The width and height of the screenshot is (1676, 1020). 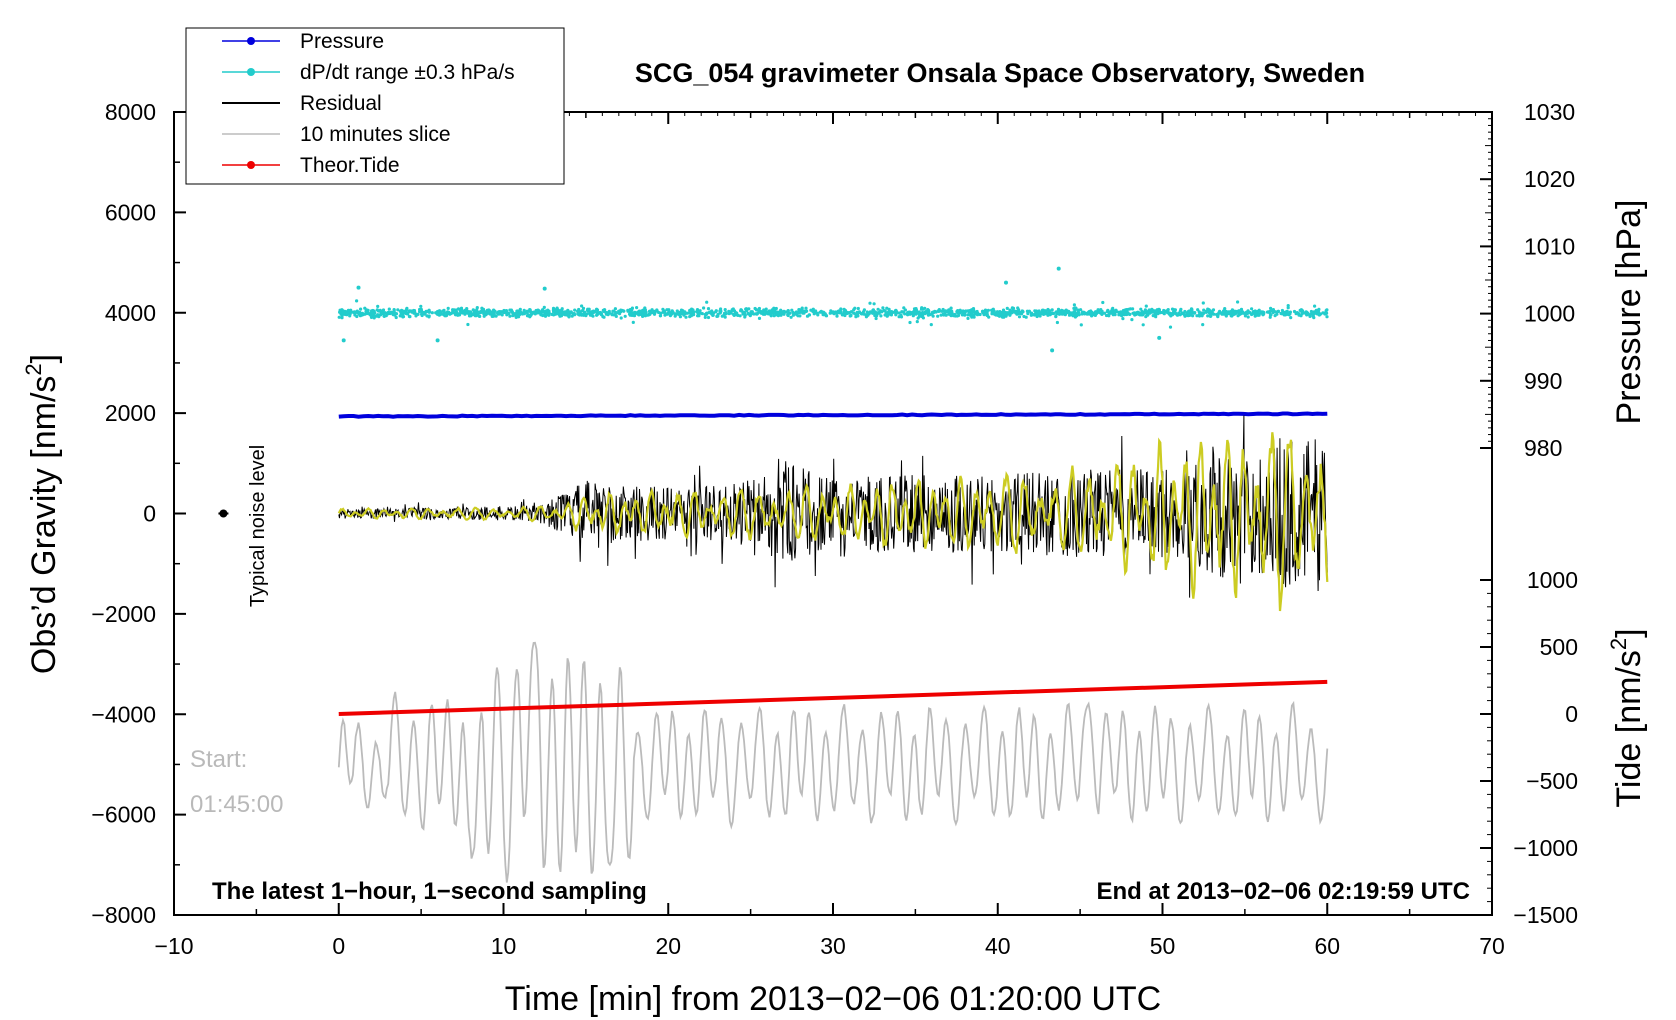 What do you see at coordinates (1545, 848) in the screenshot?
I see `tide-tick-label: −1000` at bounding box center [1545, 848].